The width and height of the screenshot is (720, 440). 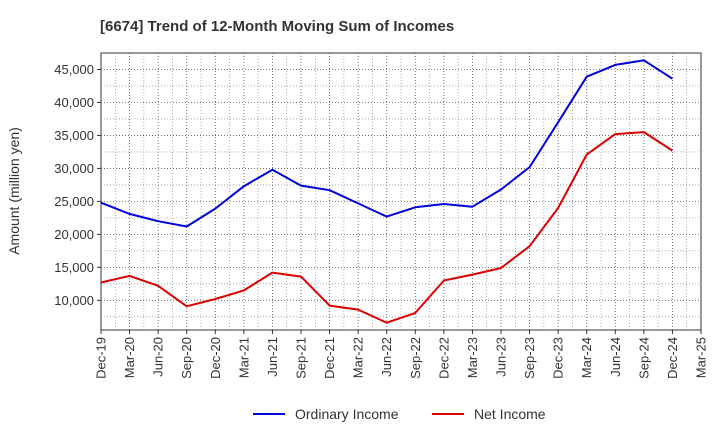 What do you see at coordinates (74, 168) in the screenshot?
I see `y-tick-label: 30,000` at bounding box center [74, 168].